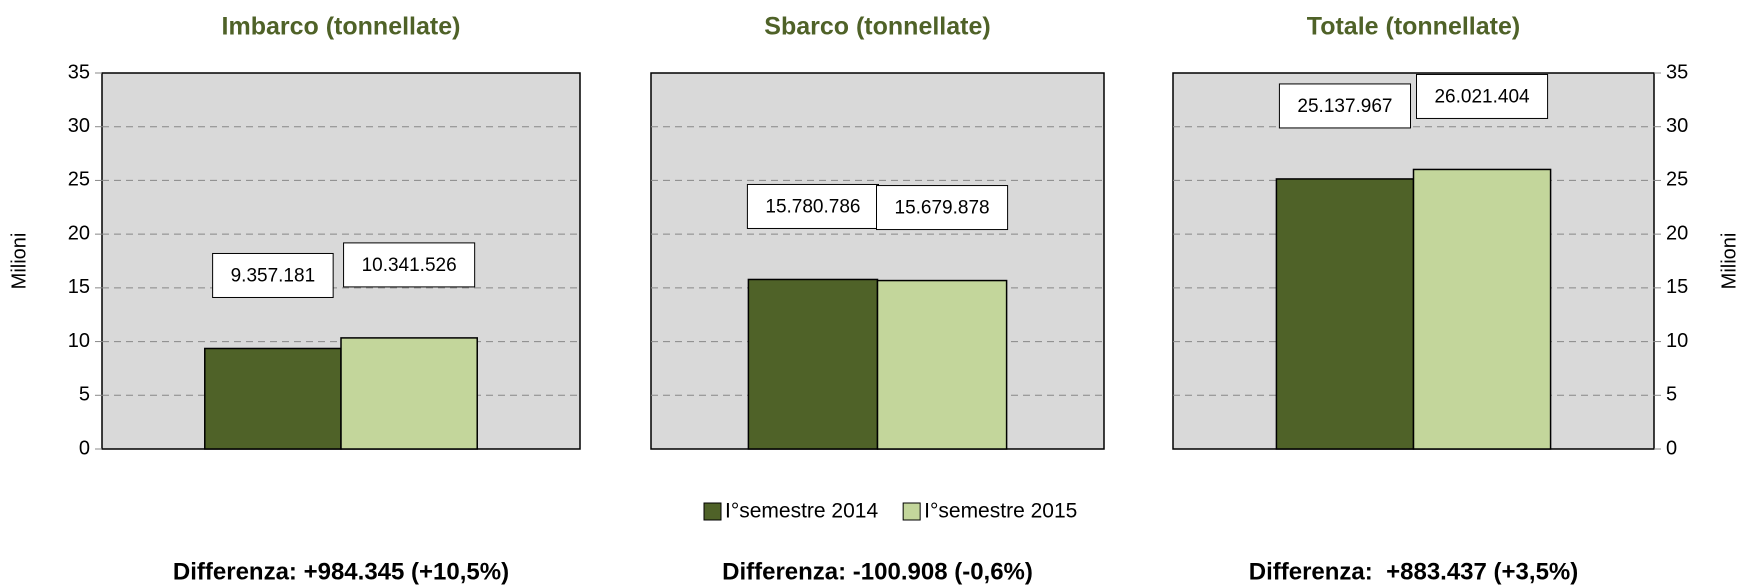 Image resolution: width=1744 pixels, height=586 pixels. I want to click on data-label: 10.341.526, so click(409, 265).